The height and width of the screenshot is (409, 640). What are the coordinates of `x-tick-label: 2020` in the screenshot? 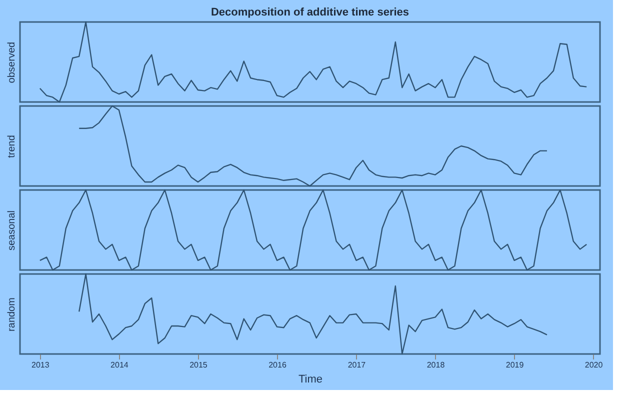 It's located at (594, 365).